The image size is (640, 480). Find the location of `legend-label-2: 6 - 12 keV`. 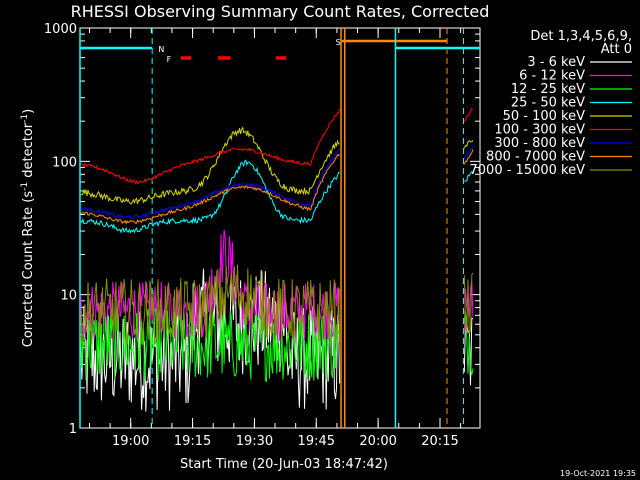

legend-label-2: 6 - 12 keV is located at coordinates (552, 76).